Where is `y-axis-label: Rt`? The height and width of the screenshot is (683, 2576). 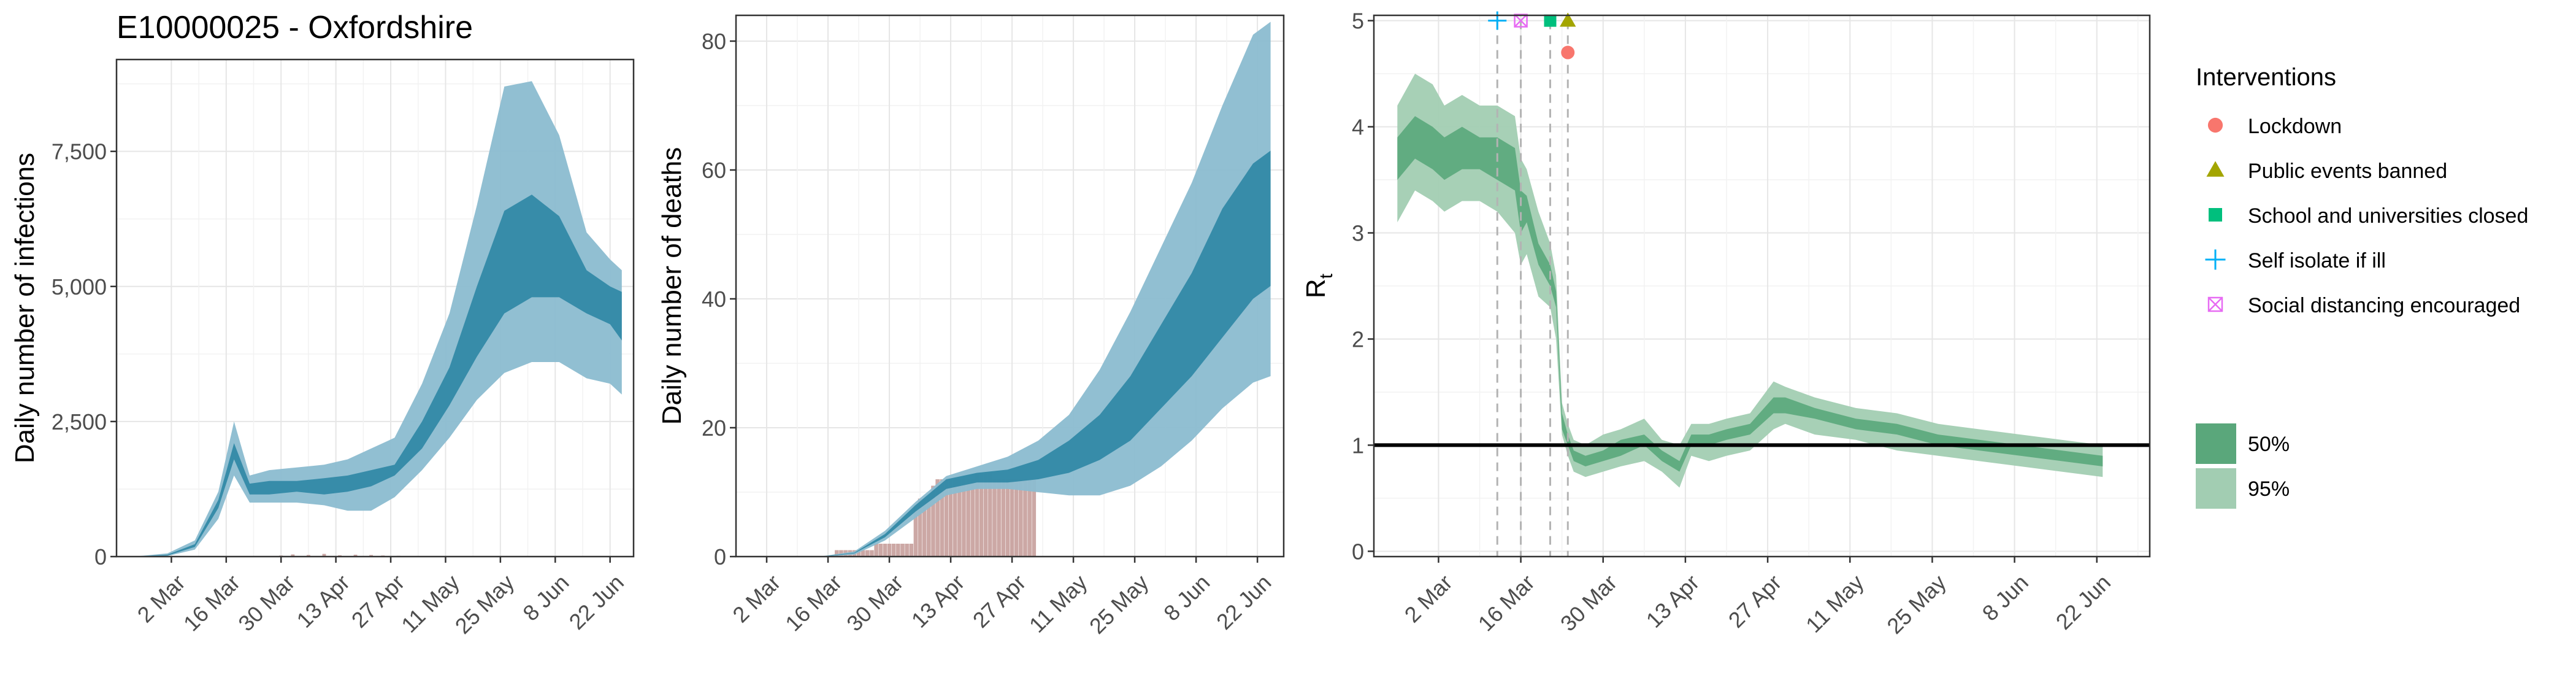
y-axis-label: Rt is located at coordinates (1318, 285).